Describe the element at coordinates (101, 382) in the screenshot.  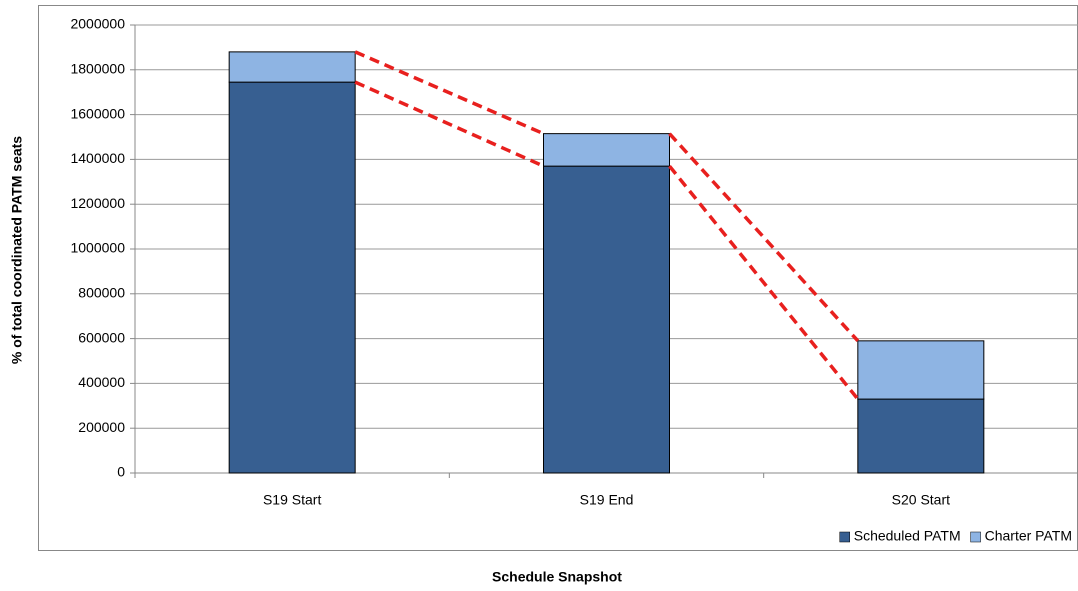
I see `y-tick-label: 400000` at that location.